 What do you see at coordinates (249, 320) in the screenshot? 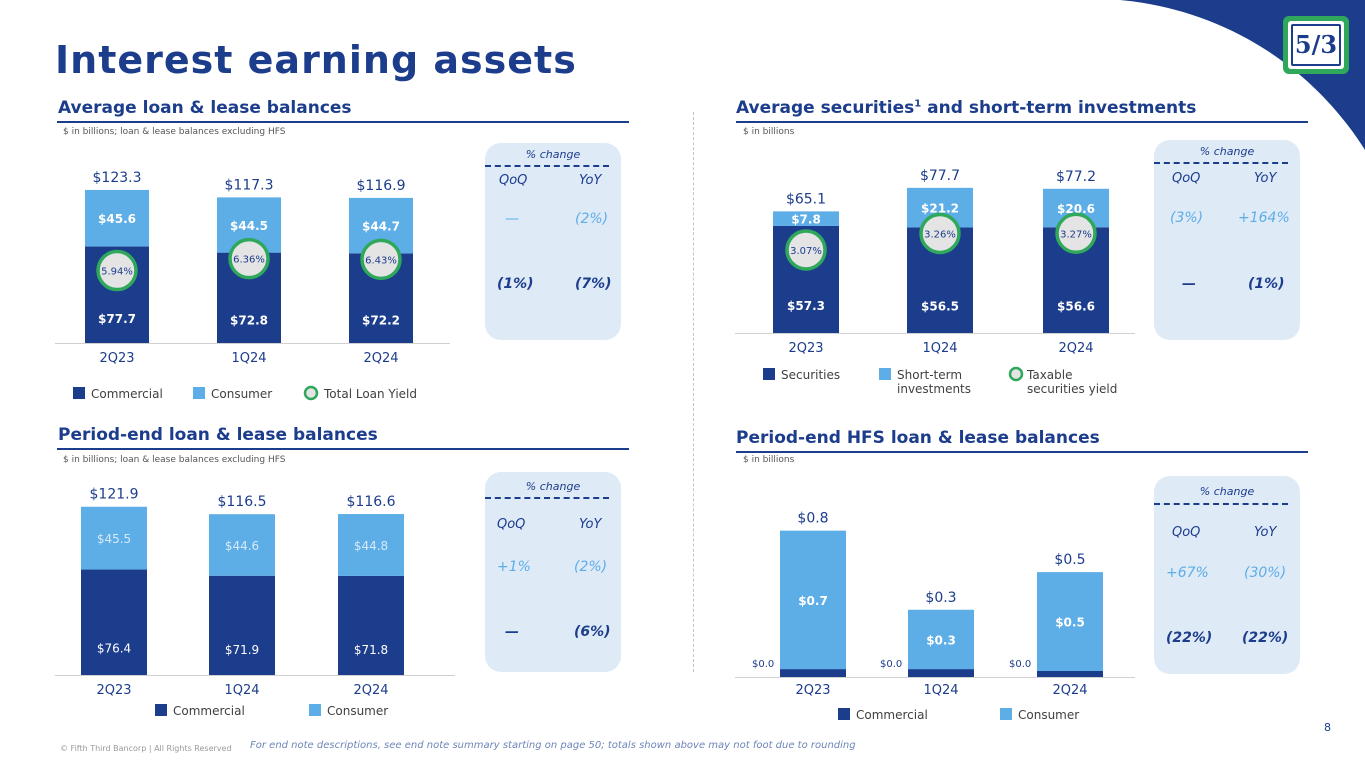
I see `data-label-commercial: $72.8` at bounding box center [249, 320].